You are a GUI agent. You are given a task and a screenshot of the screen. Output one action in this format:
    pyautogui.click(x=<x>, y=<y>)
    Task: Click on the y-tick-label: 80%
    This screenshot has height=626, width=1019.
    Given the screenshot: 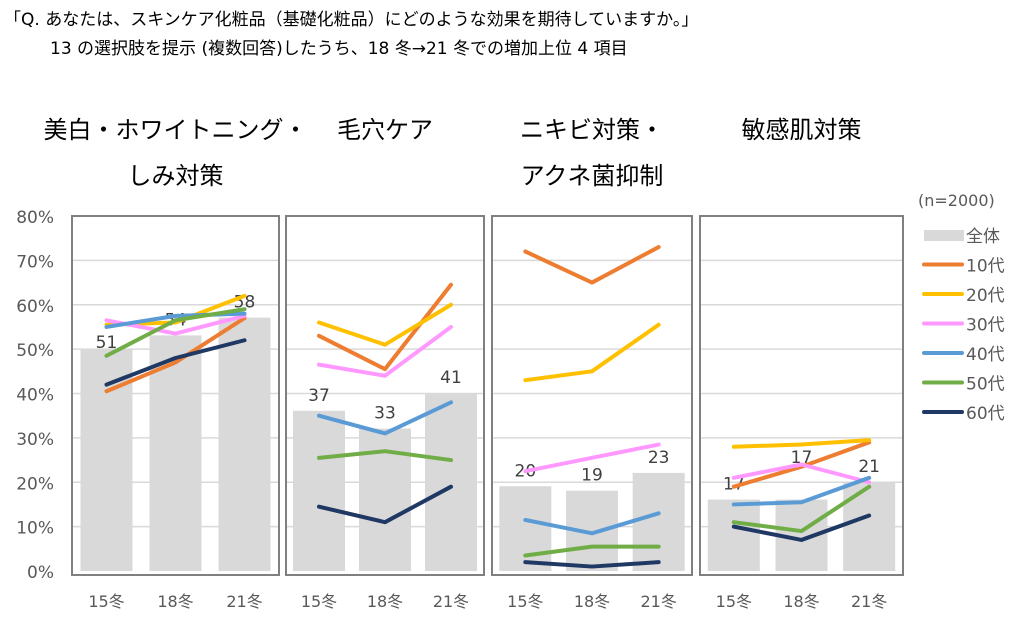 What is the action you would take?
    pyautogui.click(x=35, y=218)
    